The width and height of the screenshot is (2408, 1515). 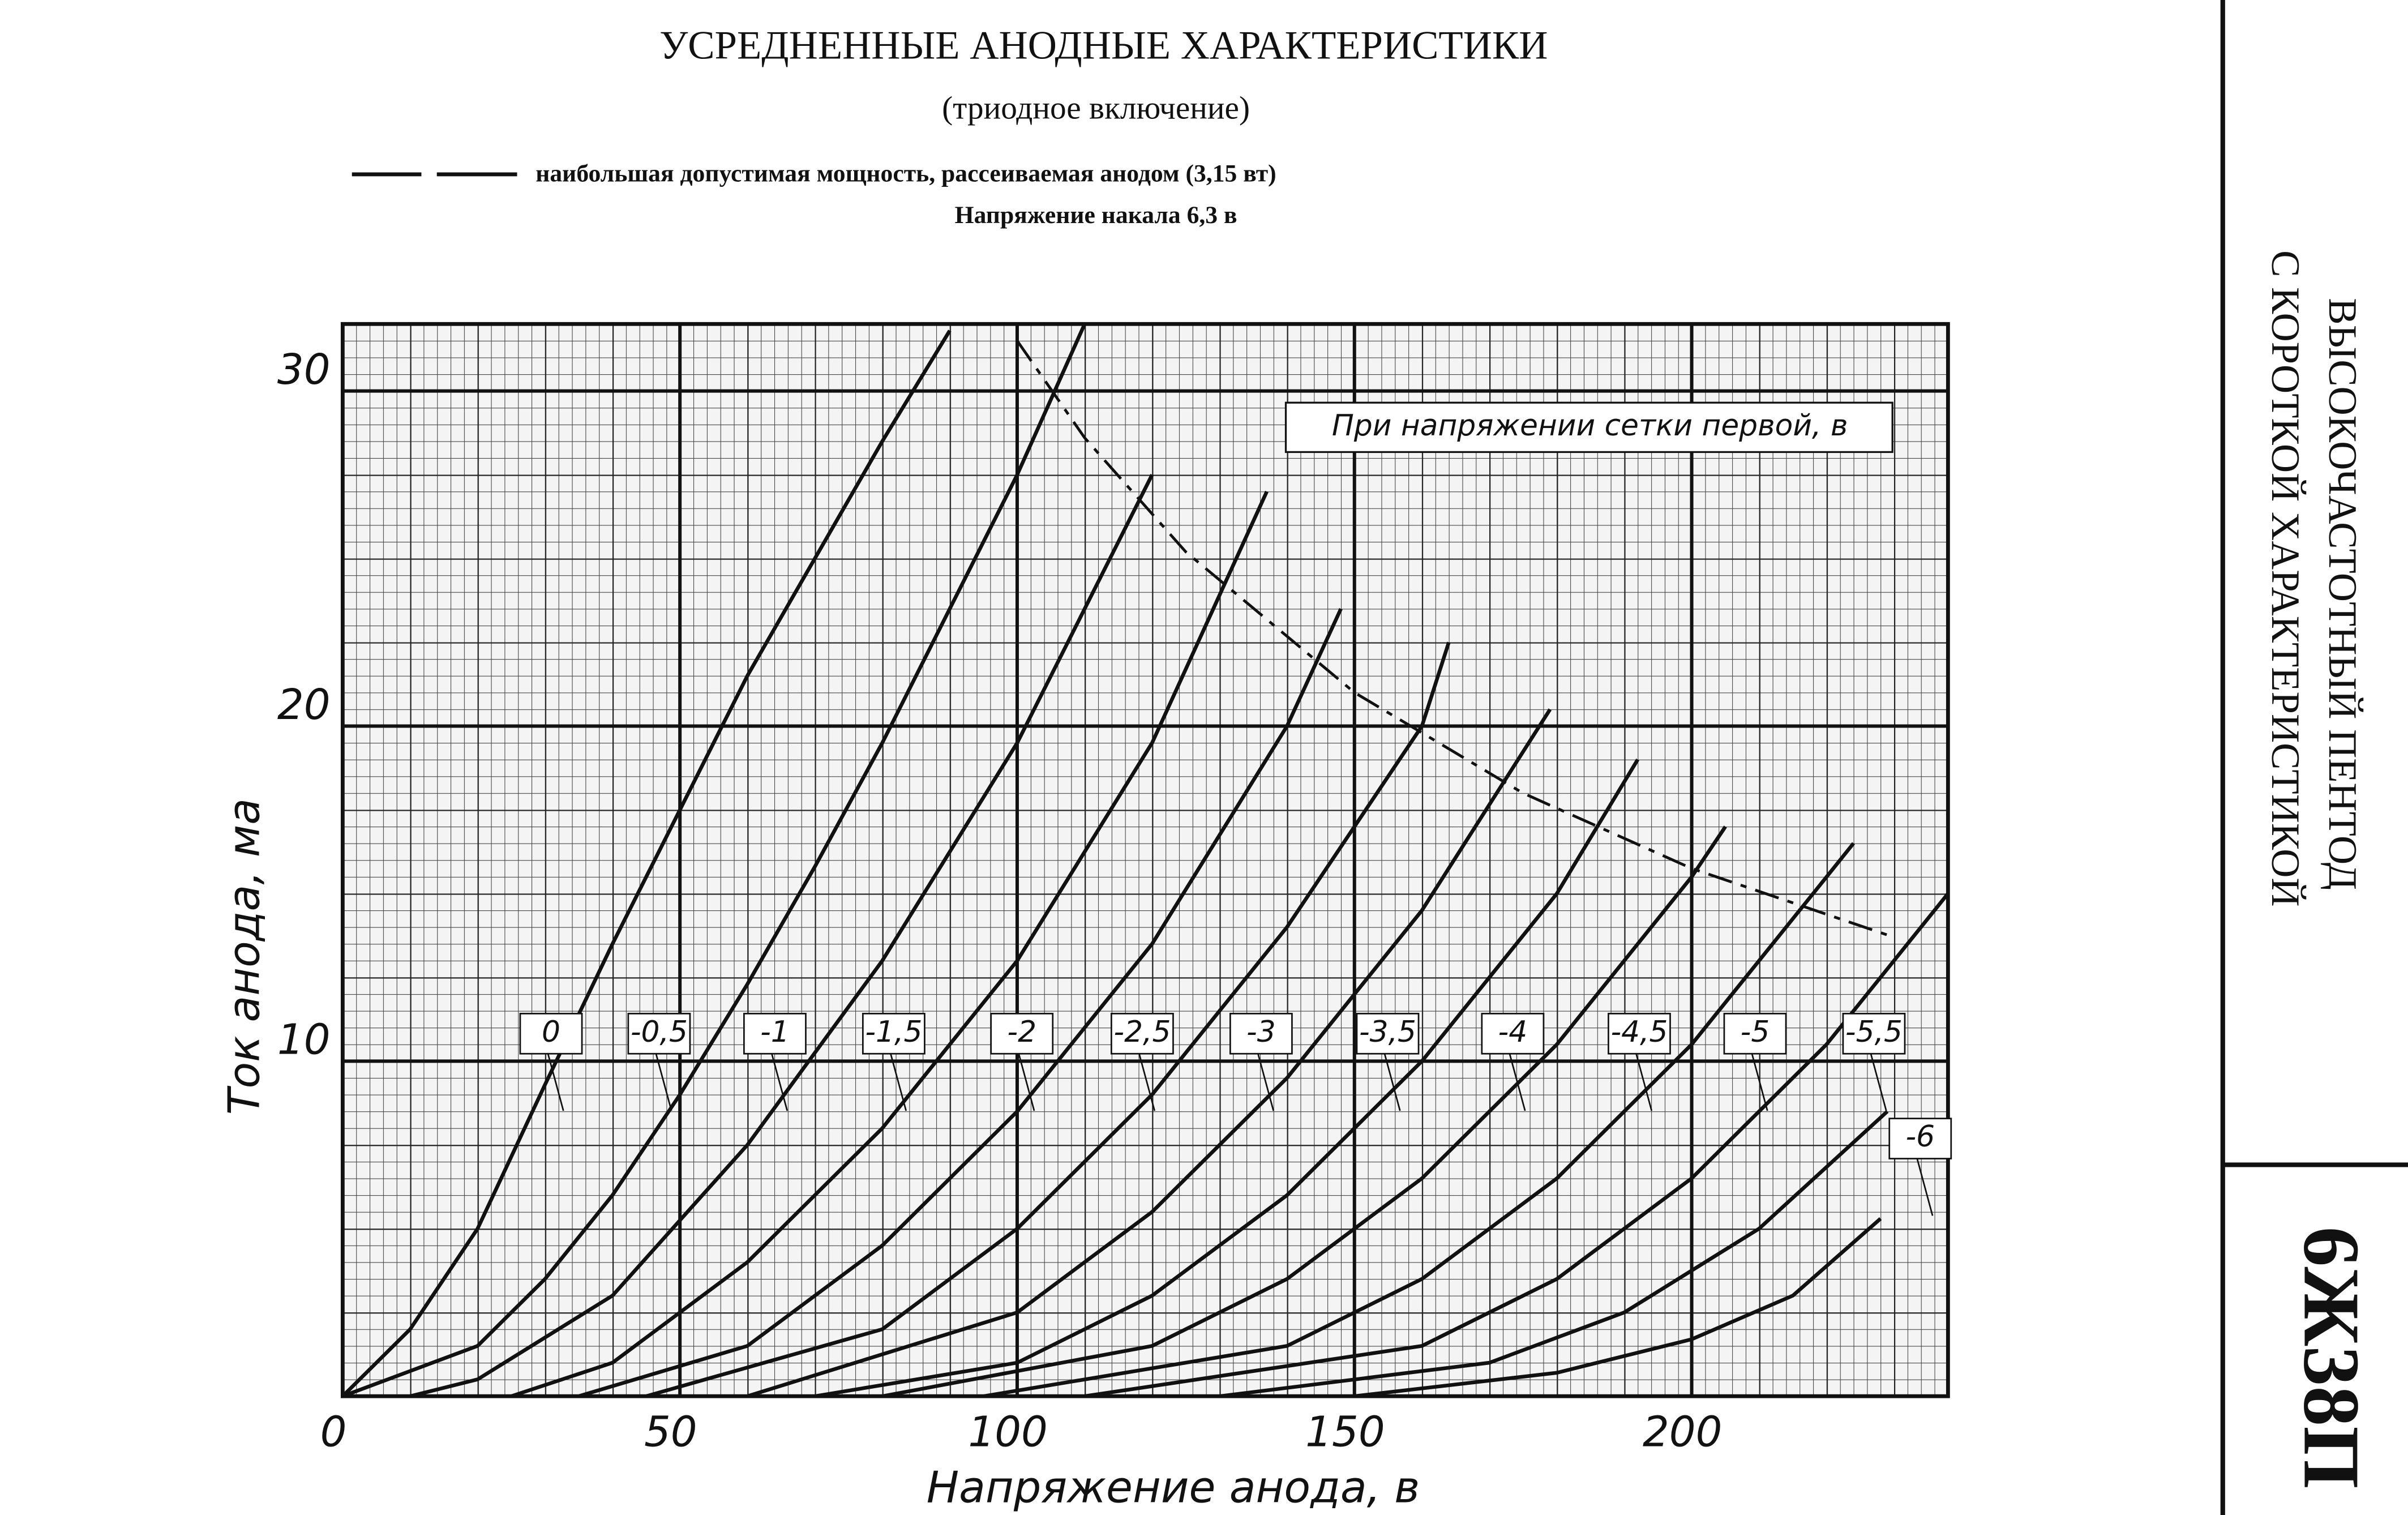 I want to click on y-tick-label: 20, so click(x=304, y=705).